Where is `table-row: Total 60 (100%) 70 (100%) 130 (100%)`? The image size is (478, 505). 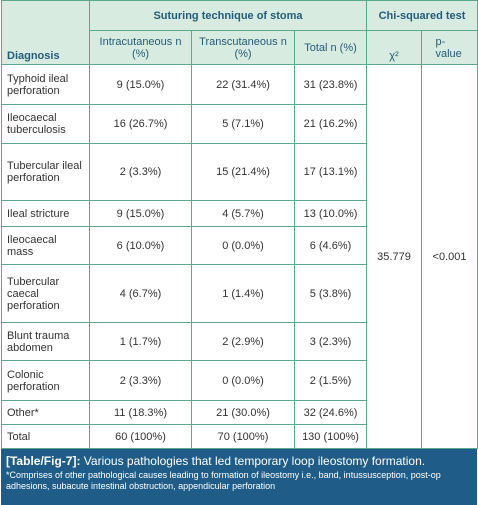
table-row: Total 60 (100%) 70 (100%) 130 (100%) is located at coordinates (239, 436).